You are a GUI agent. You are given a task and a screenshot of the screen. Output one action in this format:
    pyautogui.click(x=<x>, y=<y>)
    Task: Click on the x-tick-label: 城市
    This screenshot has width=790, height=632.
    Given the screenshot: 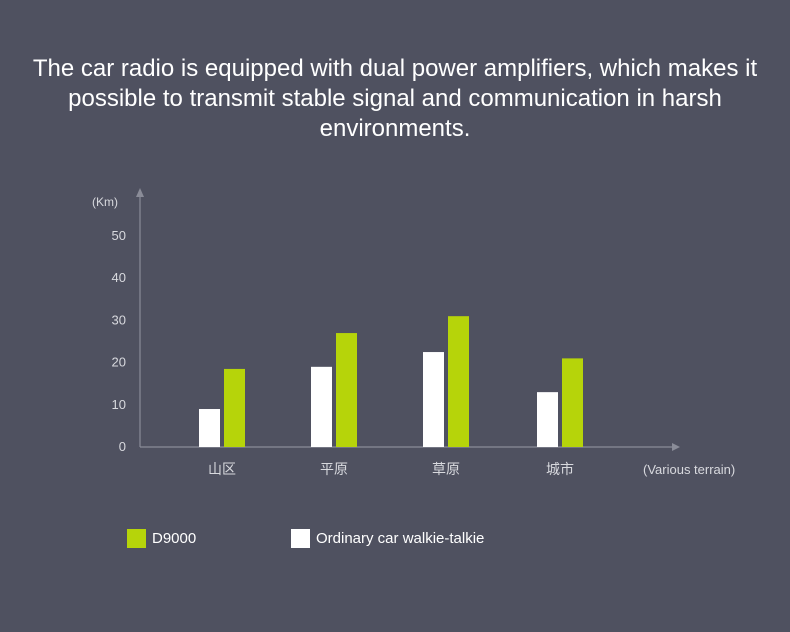 What is the action you would take?
    pyautogui.click(x=560, y=469)
    